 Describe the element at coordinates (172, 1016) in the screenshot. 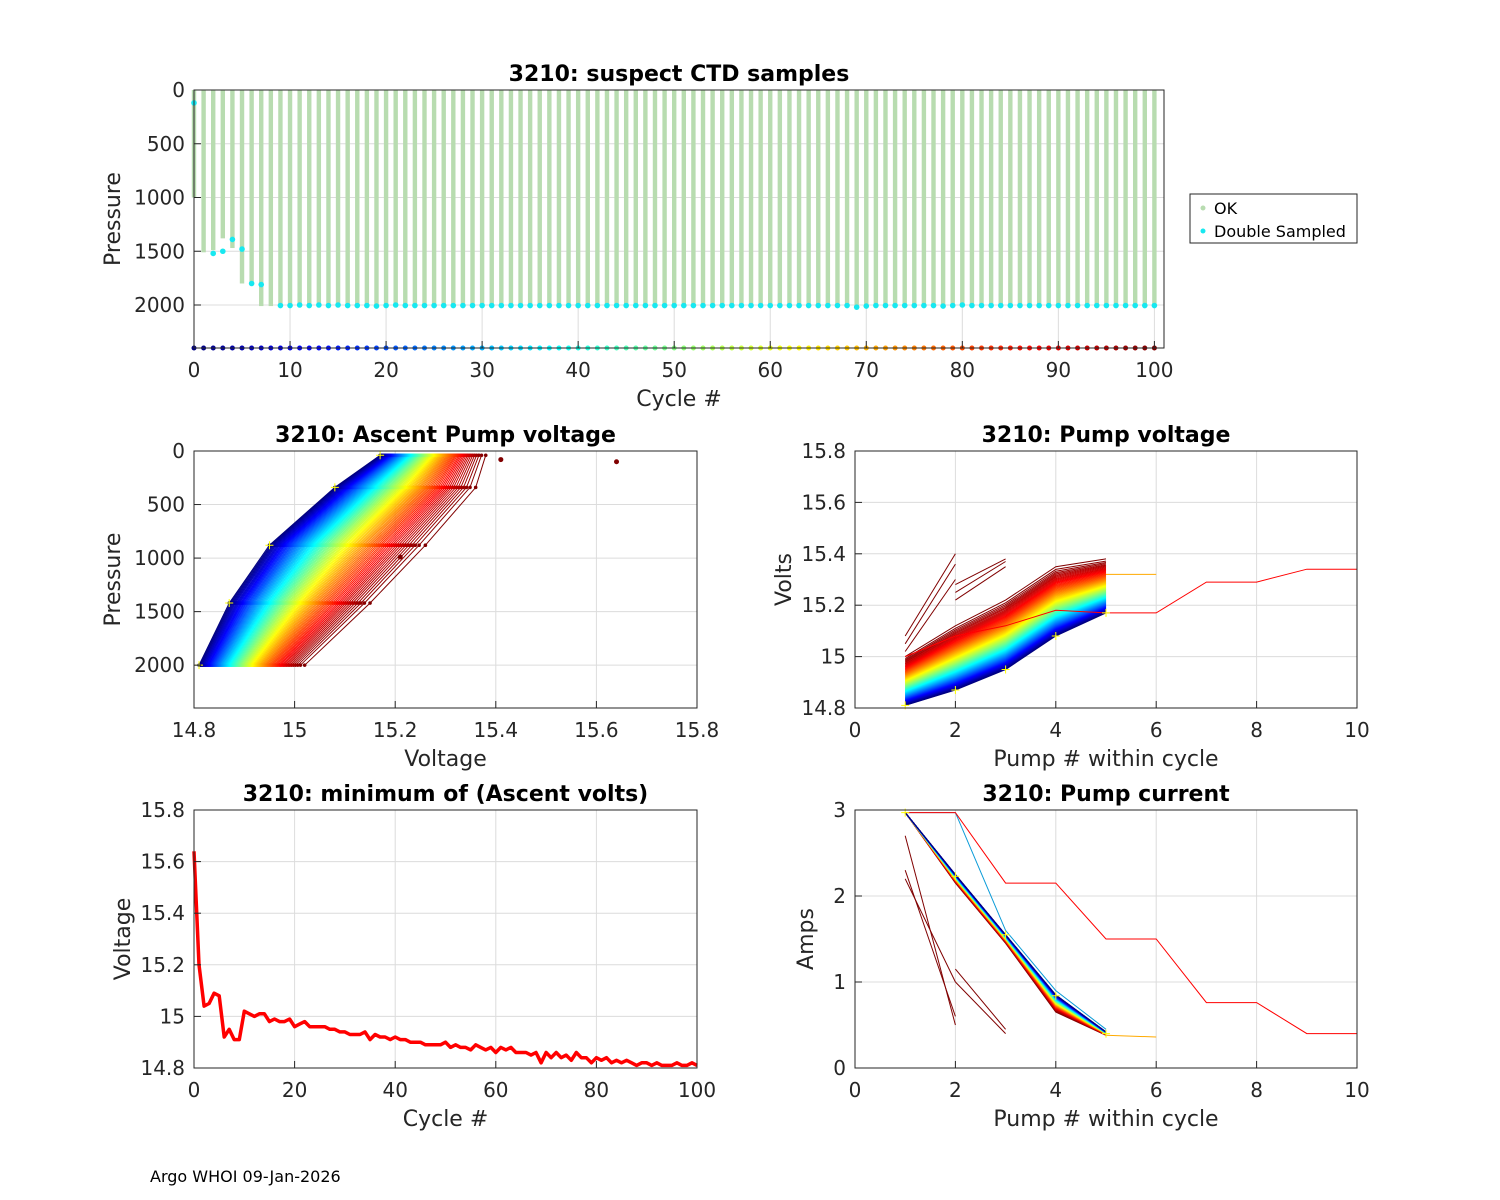

I see `y-tick-label: 15` at that location.